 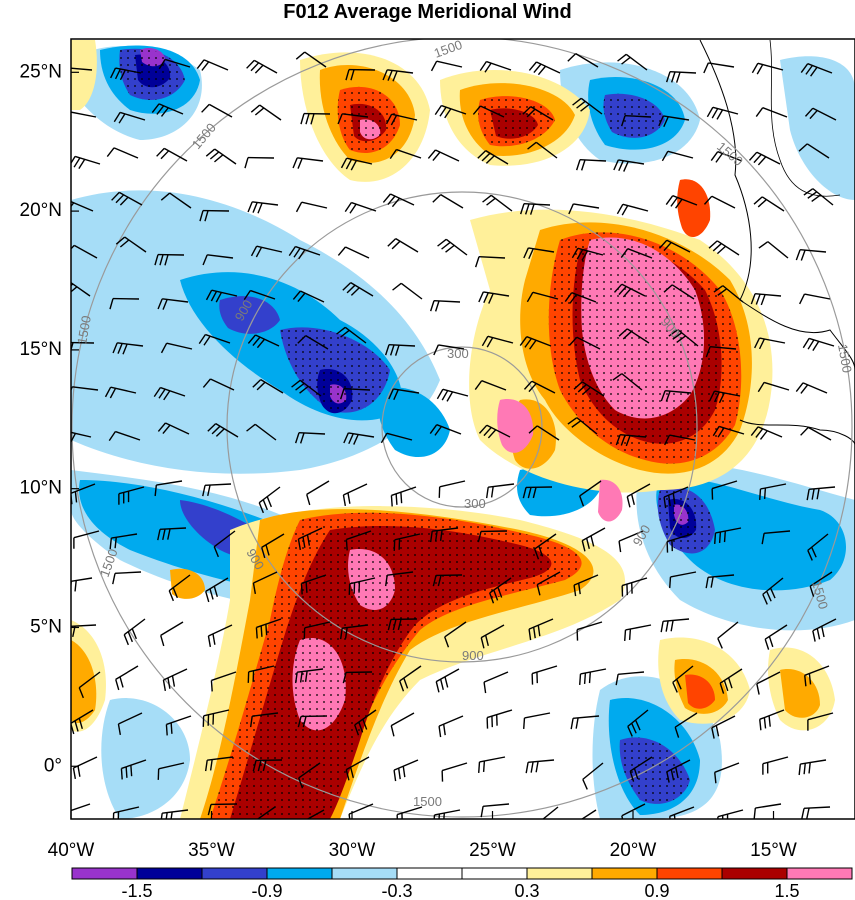 What do you see at coordinates (266, 890) in the screenshot?
I see `colorbar-label: -0.9` at bounding box center [266, 890].